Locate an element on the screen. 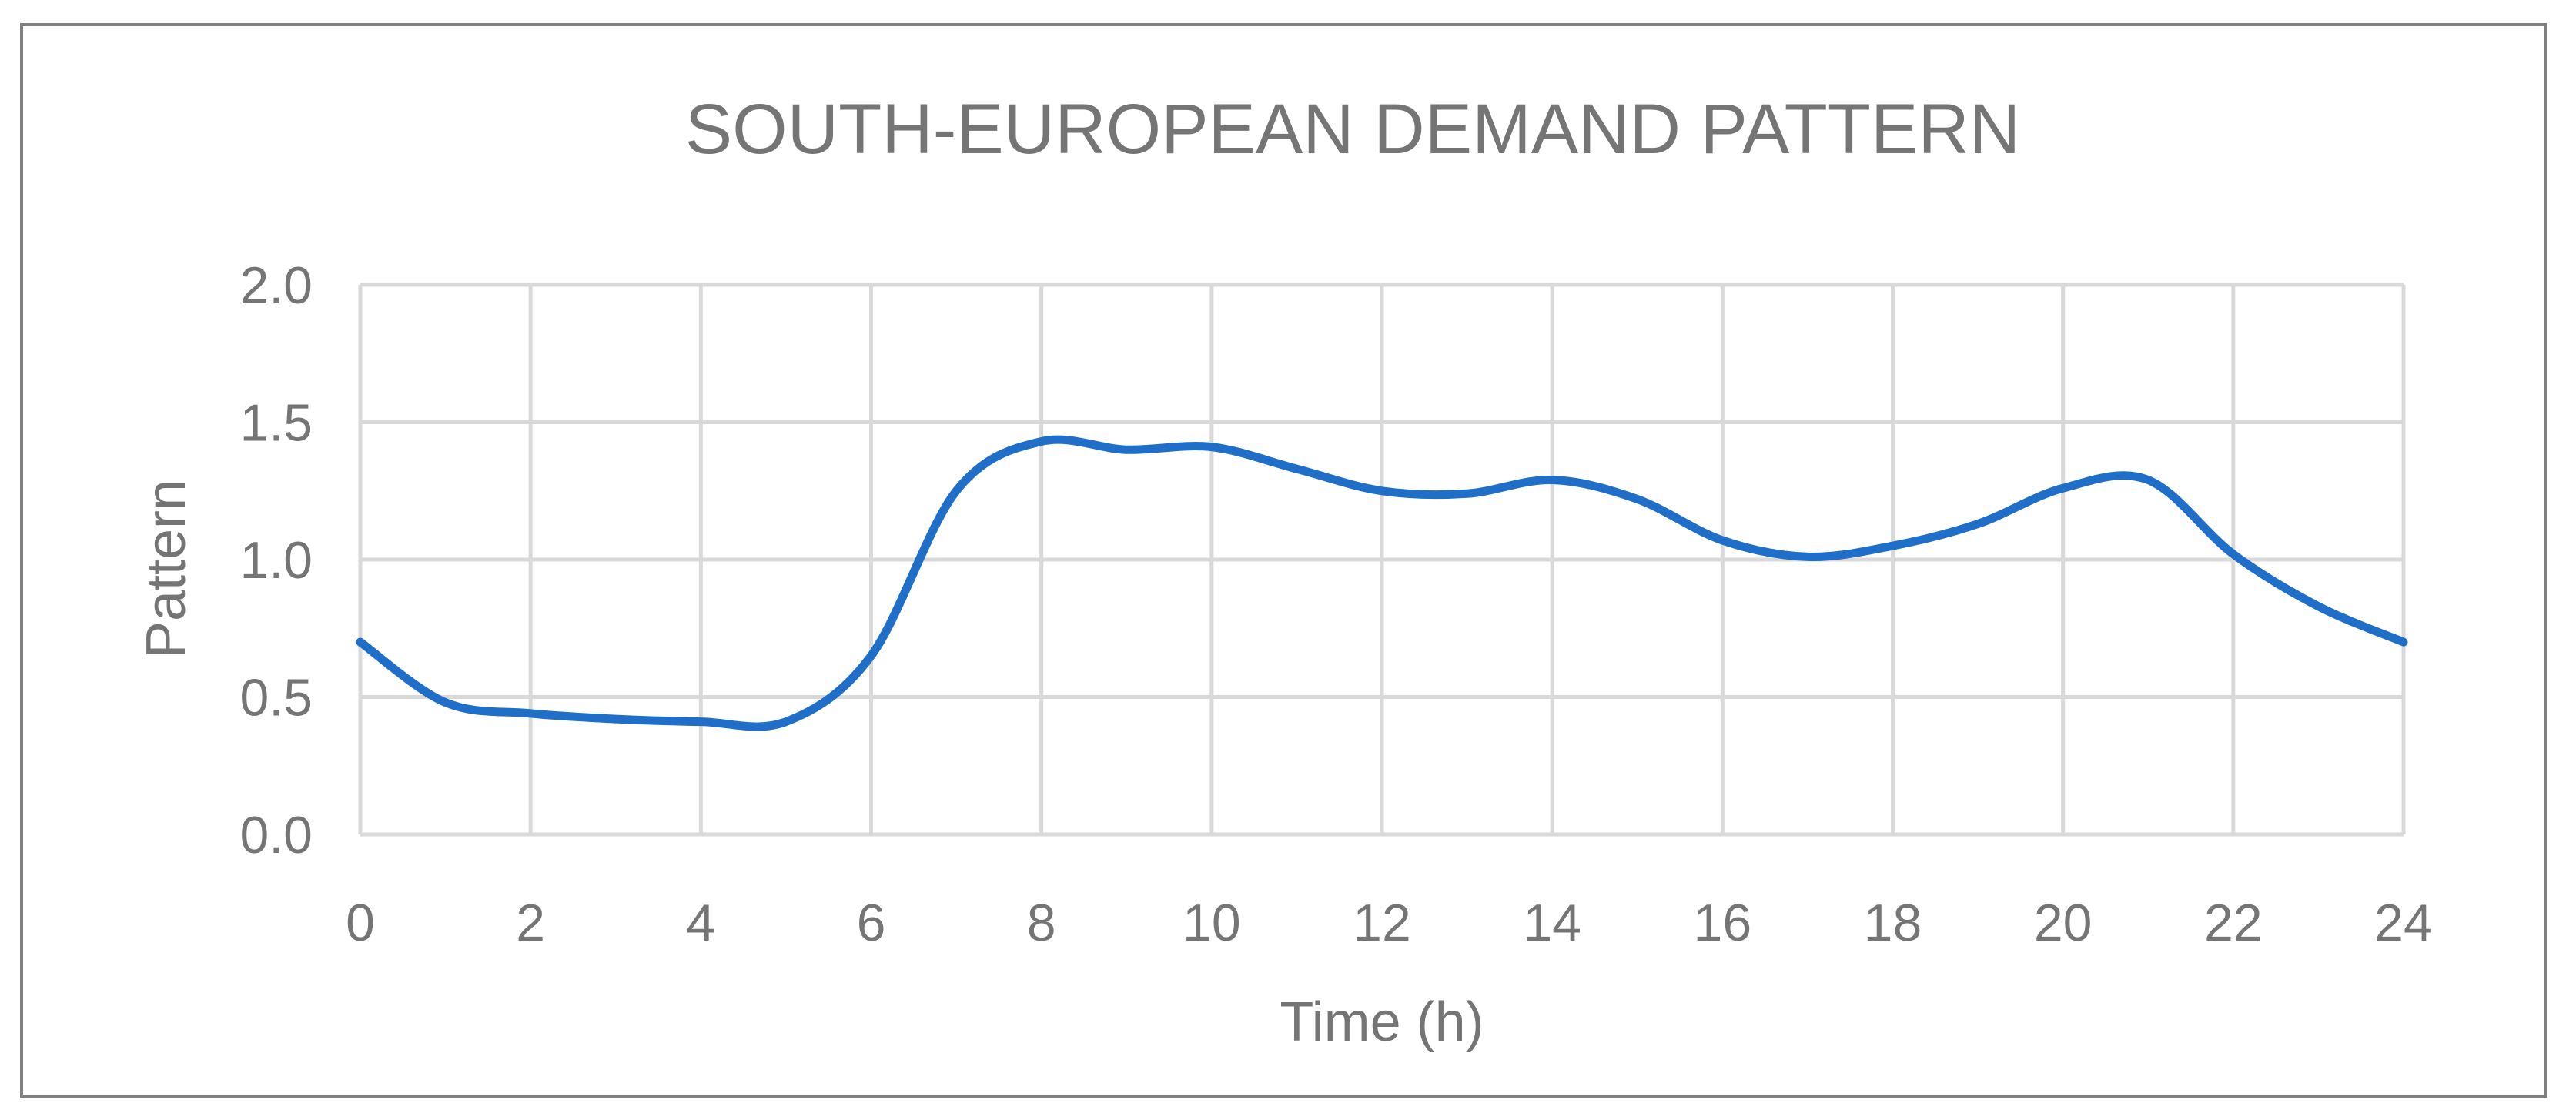 The width and height of the screenshot is (2576, 1120). x-tick-label: 12 is located at coordinates (1382, 923).